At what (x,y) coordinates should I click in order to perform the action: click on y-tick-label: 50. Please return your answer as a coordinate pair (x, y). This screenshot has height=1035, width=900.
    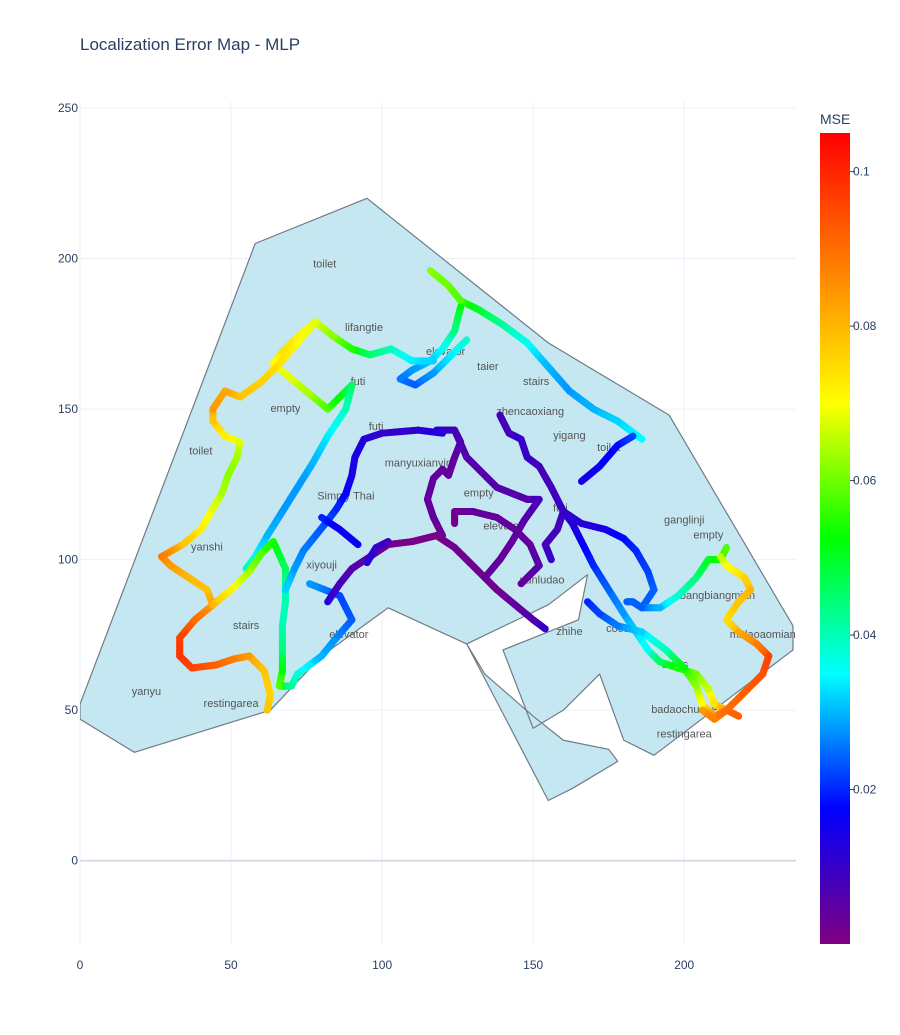
    Looking at the image, I should click on (72, 710).